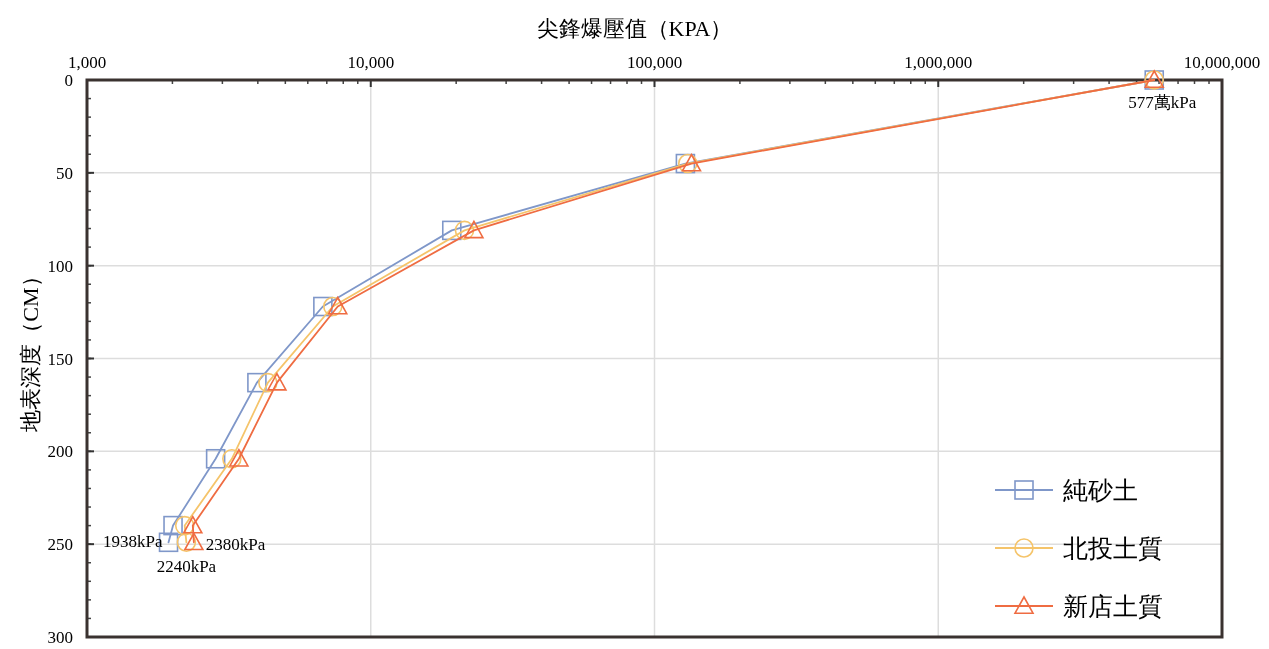 The height and width of the screenshot is (649, 1269). I want to click on x-tick-label: 10,000, so click(371, 62).